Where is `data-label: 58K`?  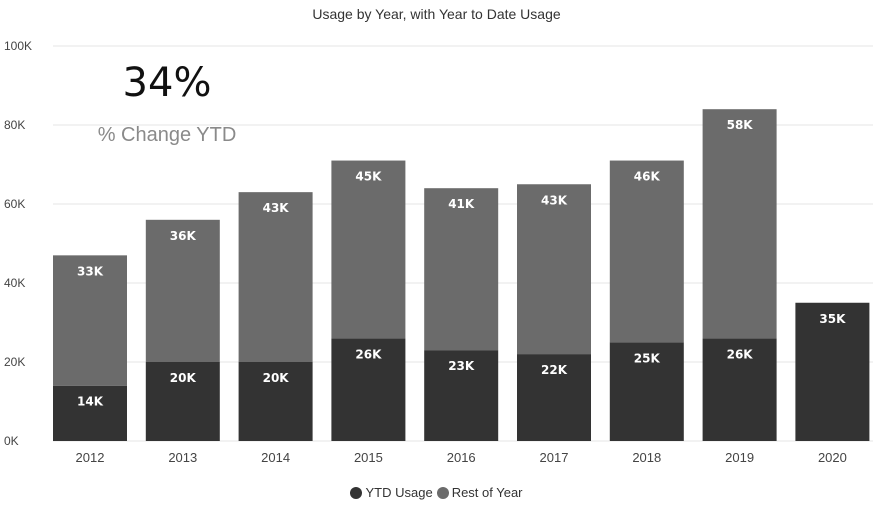
data-label: 58K is located at coordinates (740, 125).